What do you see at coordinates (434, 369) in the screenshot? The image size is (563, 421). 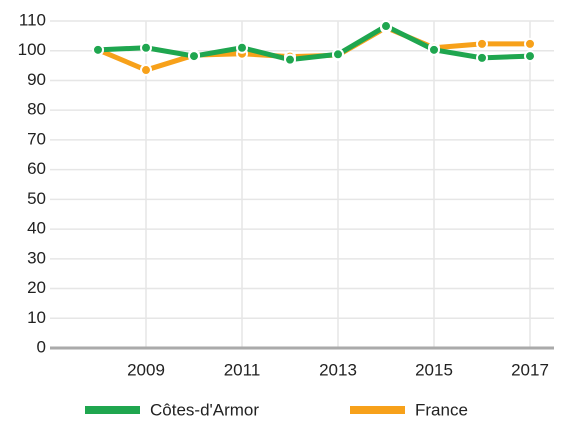 I see `x-tick-label: 2015` at bounding box center [434, 369].